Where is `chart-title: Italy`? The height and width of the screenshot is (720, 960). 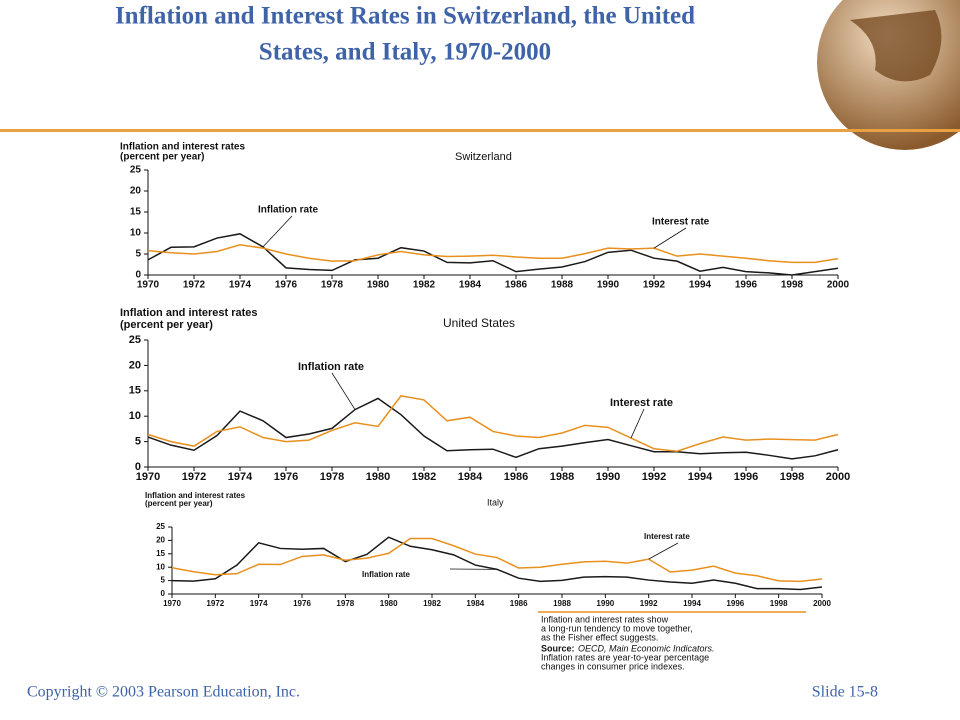
chart-title: Italy is located at coordinates (495, 502).